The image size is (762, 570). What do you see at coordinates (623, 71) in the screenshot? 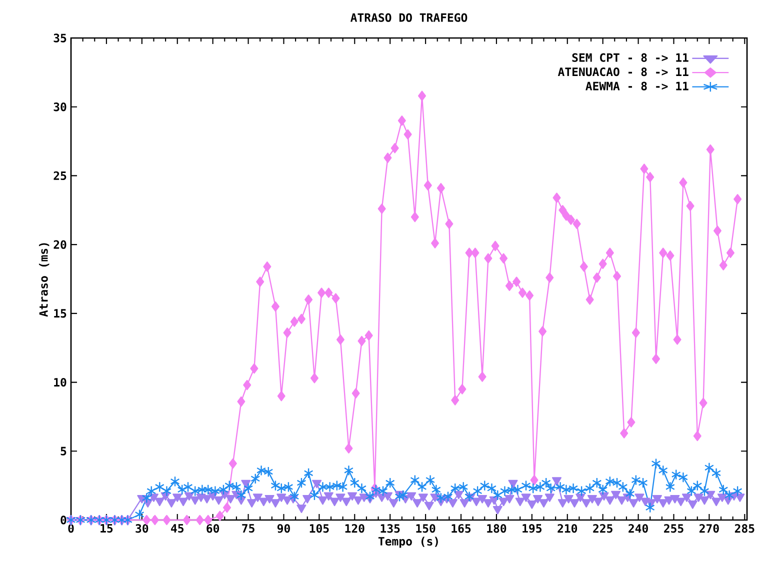
I see `legend-label: ATENUACAO - 8 -> 11` at bounding box center [623, 71].